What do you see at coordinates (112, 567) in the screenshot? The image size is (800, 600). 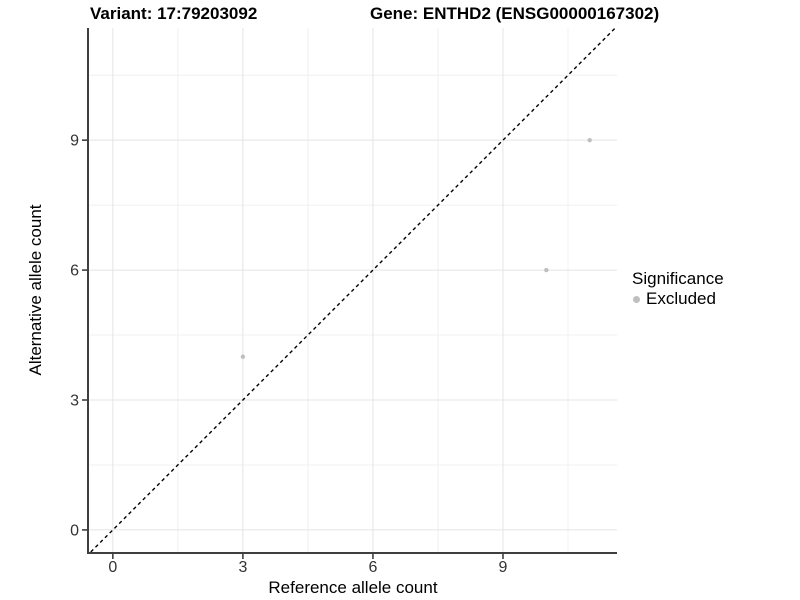 I see `x-tick-label: 0` at bounding box center [112, 567].